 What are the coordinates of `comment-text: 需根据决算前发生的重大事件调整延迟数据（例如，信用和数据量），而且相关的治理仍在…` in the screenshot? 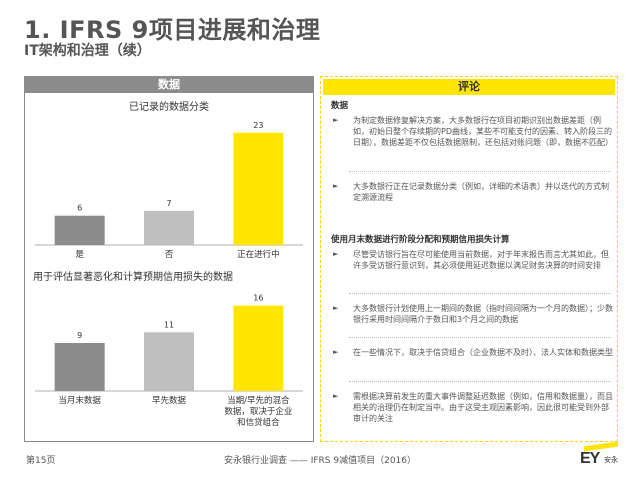 It's located at (483, 407).